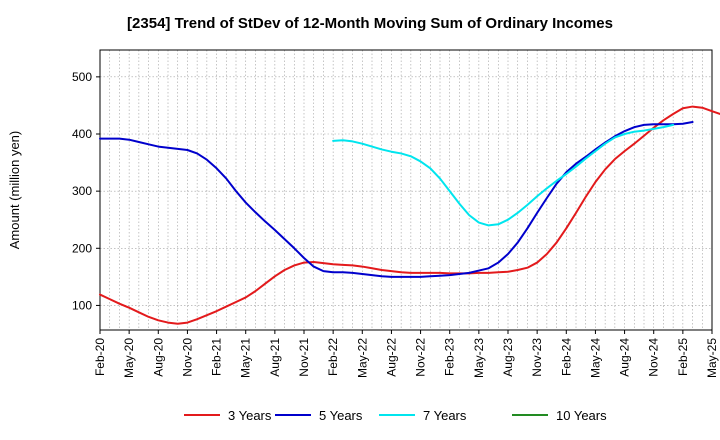 Image resolution: width=720 pixels, height=440 pixels. What do you see at coordinates (566, 357) in the screenshot?
I see `x-tick-label: Feb-24` at bounding box center [566, 357].